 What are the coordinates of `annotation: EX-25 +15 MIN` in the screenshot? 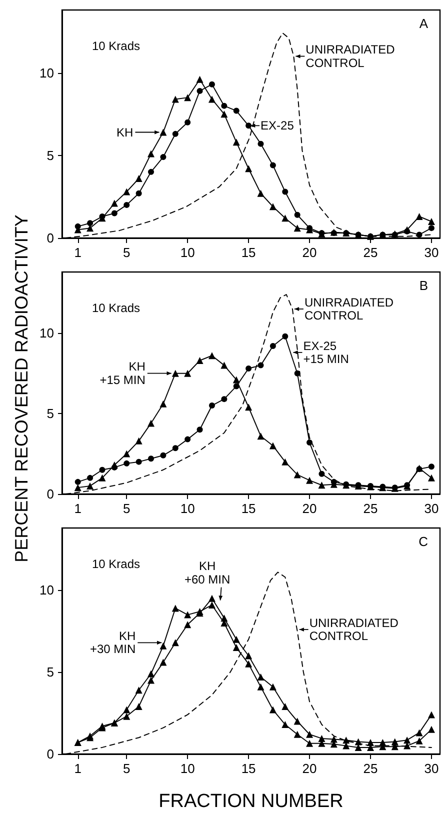 It's located at (326, 352).